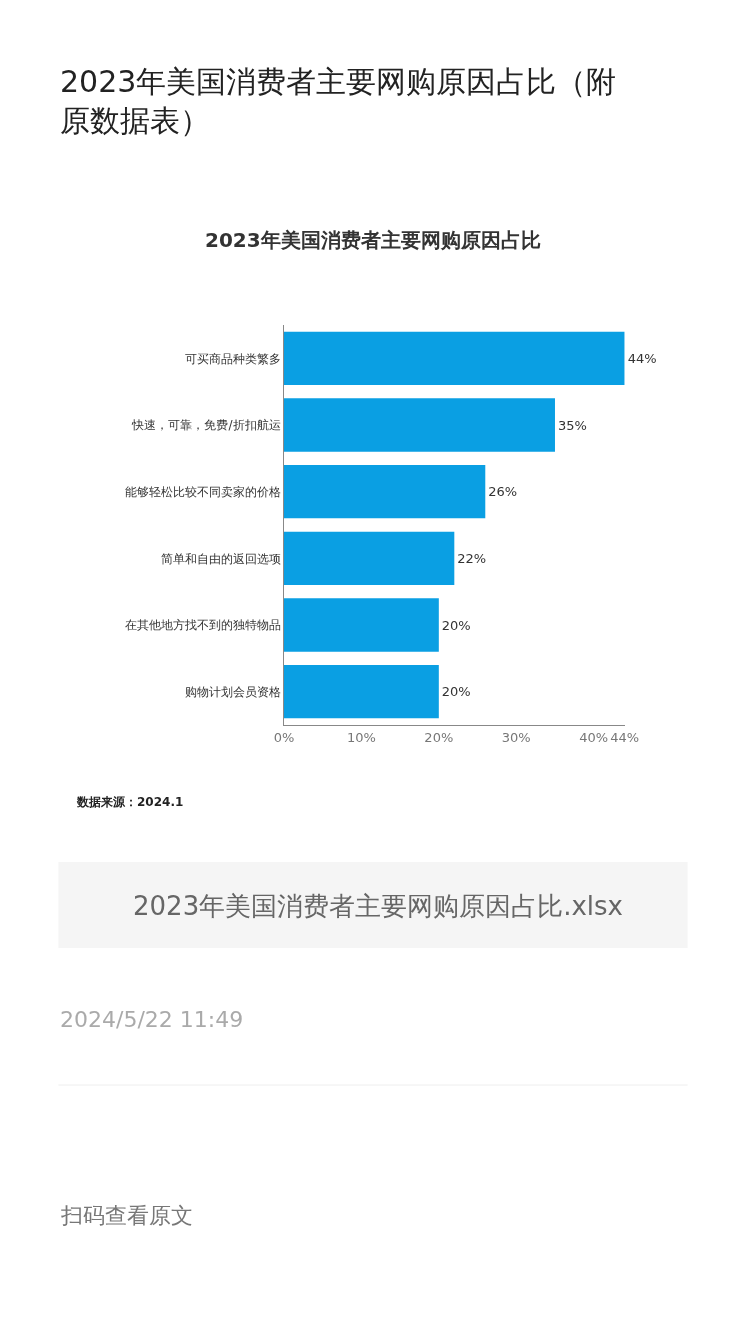 The width and height of the screenshot is (750, 1342). Describe the element at coordinates (152, 1019) in the screenshot. I see `text: 2024/5/22 11:49` at that location.